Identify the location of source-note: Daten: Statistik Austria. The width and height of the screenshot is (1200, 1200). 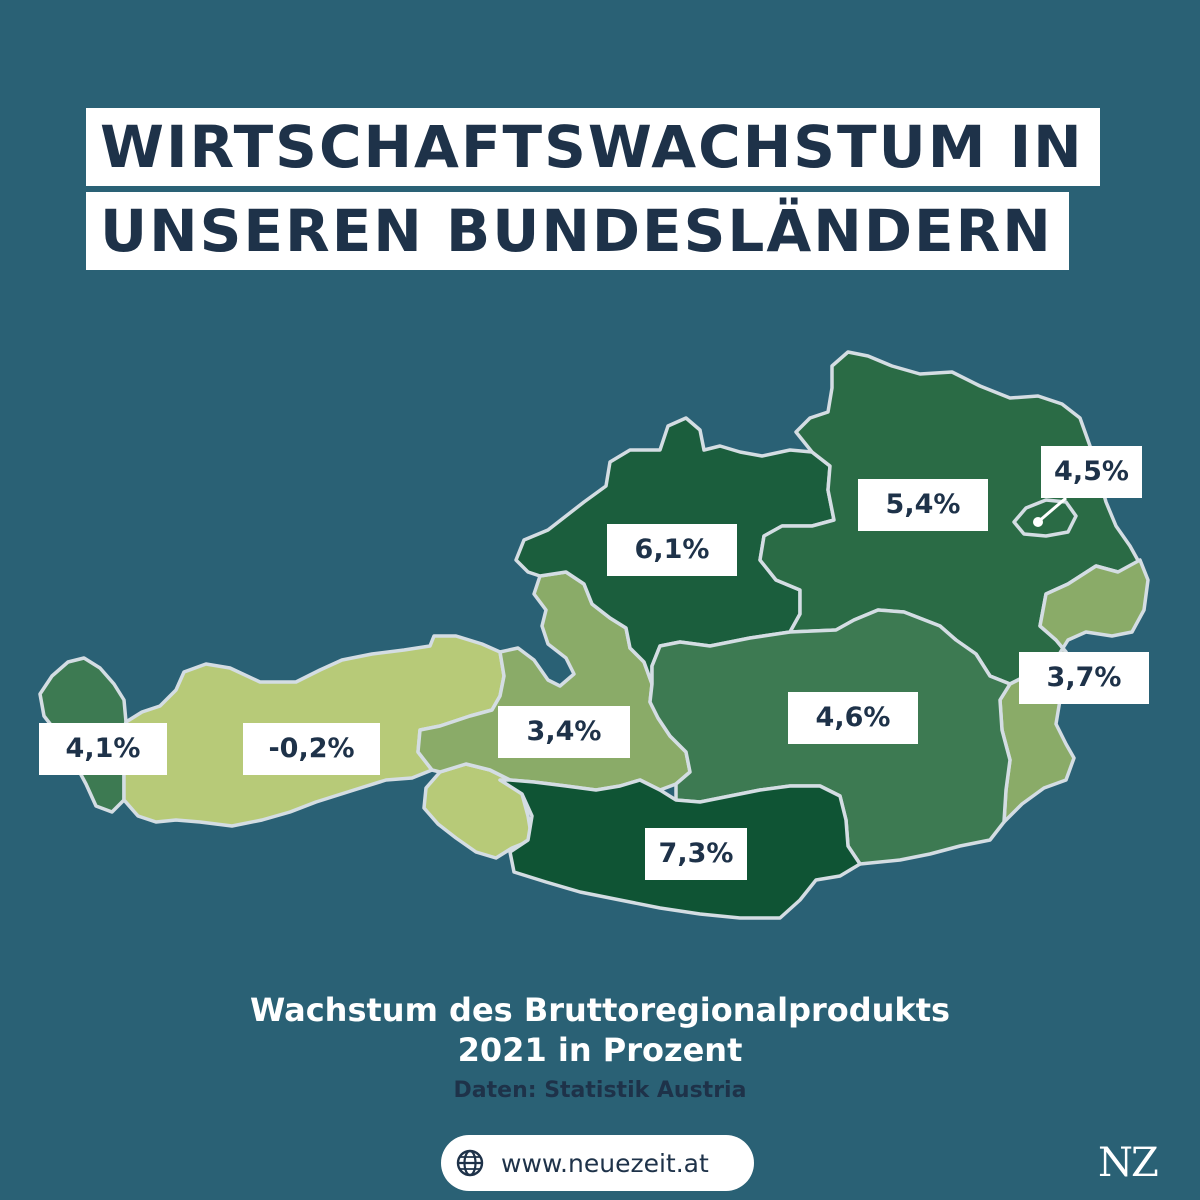
(600, 1090).